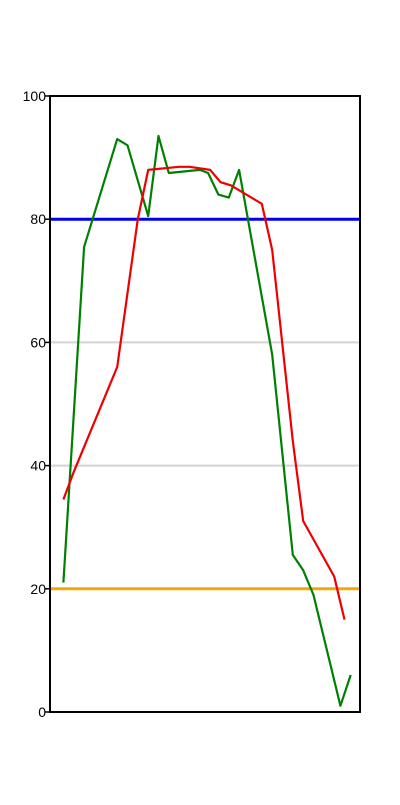 The image size is (400, 805). Describe the element at coordinates (38, 466) in the screenshot. I see `y-tick-label-40: 40` at that location.